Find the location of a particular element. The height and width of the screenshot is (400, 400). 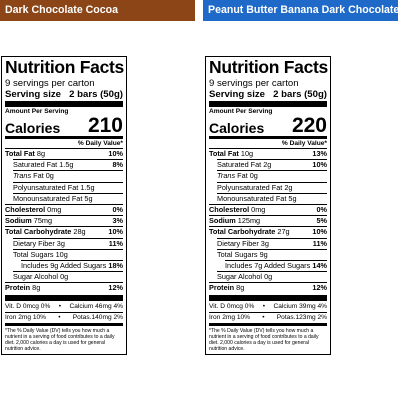

vitamin-row-1: Vit. D 0mcg 0% • Calcium 39mg 4% is located at coordinates (268, 306).